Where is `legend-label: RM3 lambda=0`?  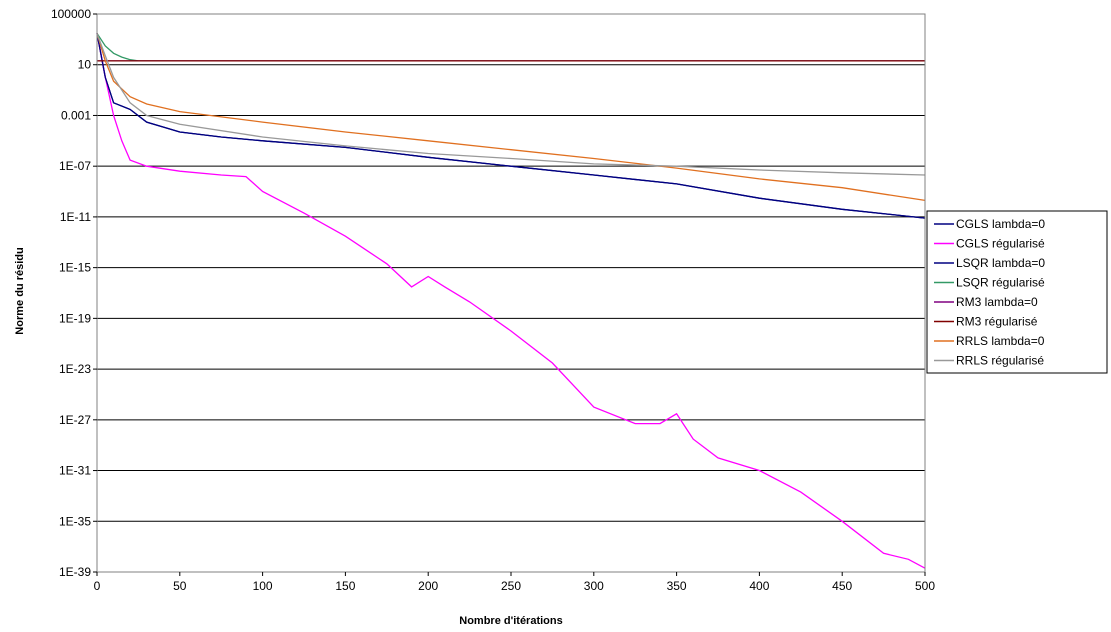
legend-label: RM3 lambda=0 is located at coordinates (997, 302).